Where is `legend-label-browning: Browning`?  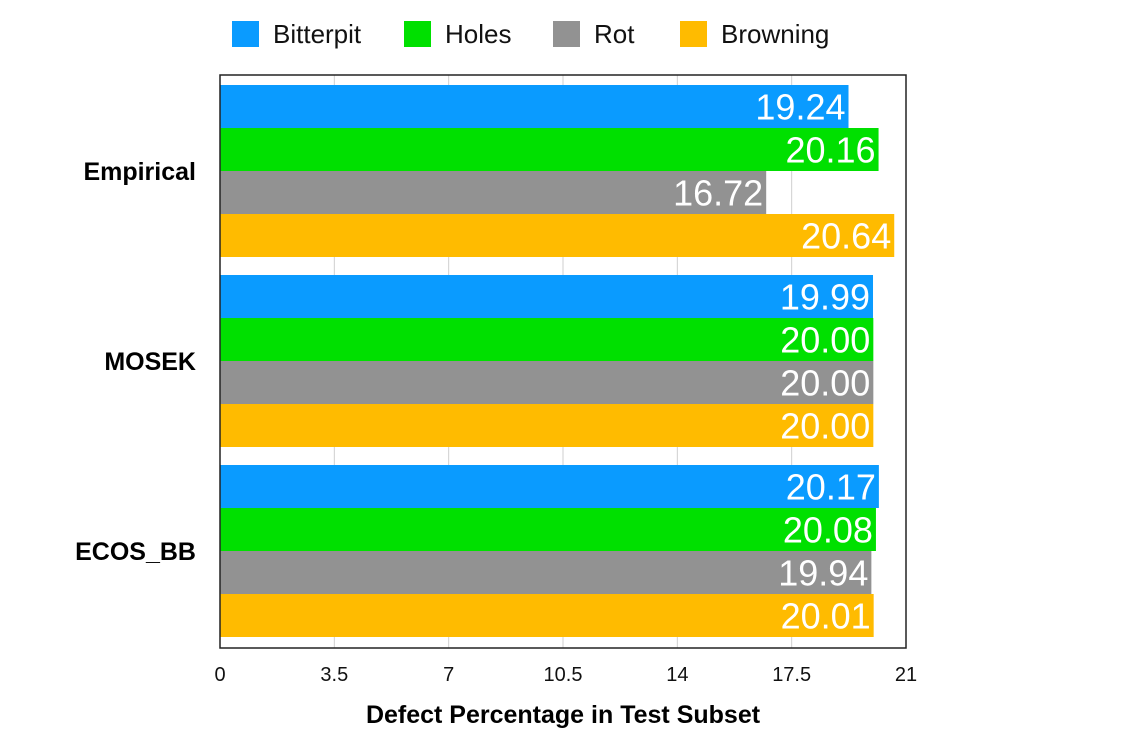
legend-label-browning: Browning is located at coordinates (775, 34).